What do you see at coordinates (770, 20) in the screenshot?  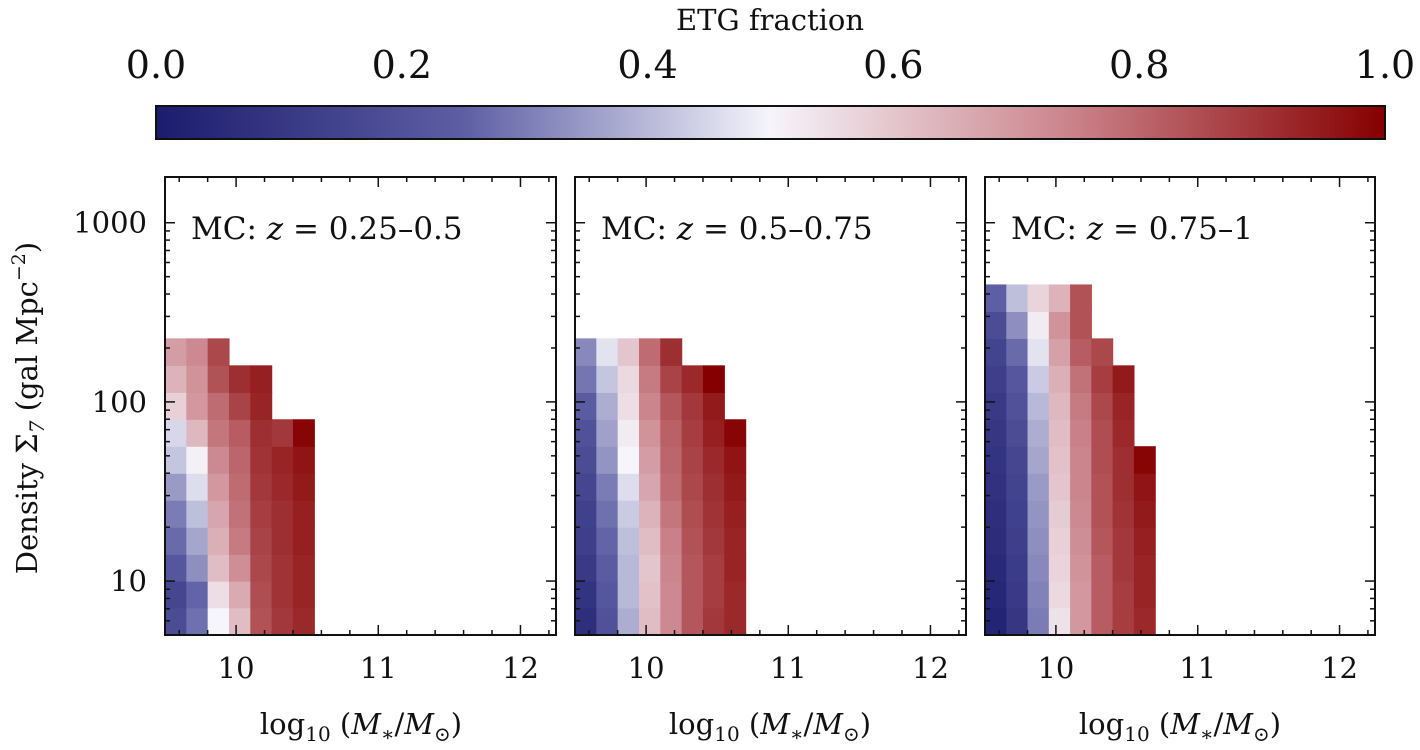 I see `colorbar-label: ETG fraction` at bounding box center [770, 20].